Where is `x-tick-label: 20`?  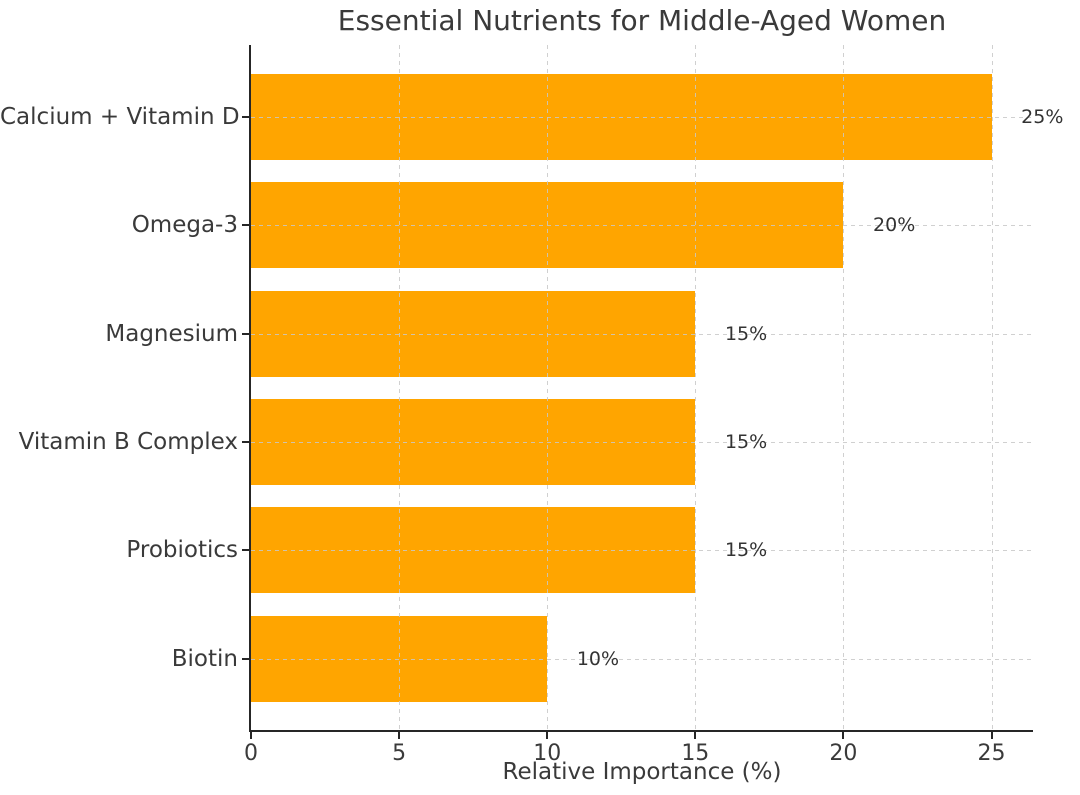 x-tick-label: 20 is located at coordinates (843, 753).